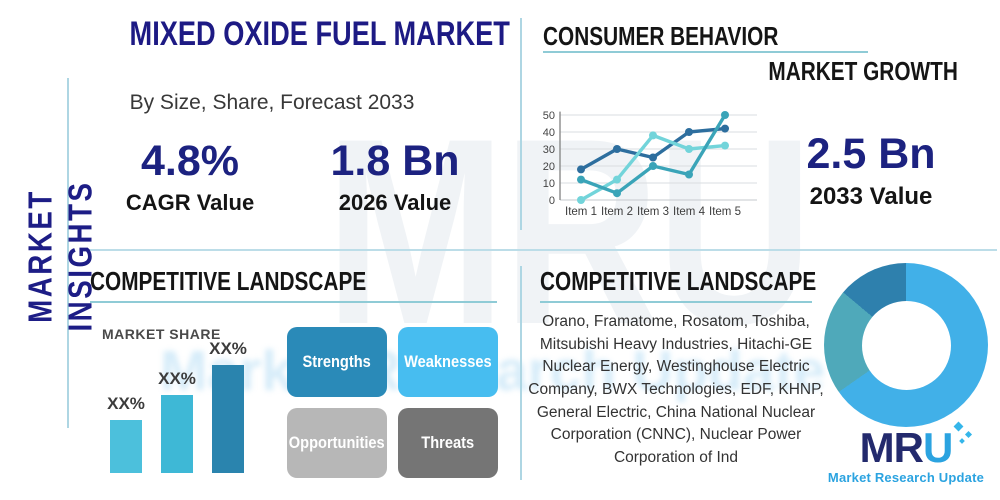 The width and height of the screenshot is (1000, 500). I want to click on stat-cagr: 4.8% CAGR Value, so click(190, 176).